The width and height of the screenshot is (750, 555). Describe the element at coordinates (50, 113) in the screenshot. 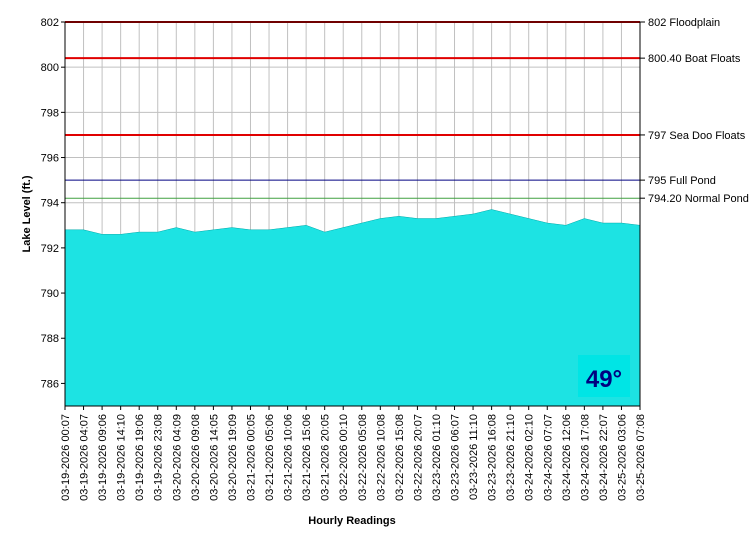

I see `y-tick-label: 798` at that location.